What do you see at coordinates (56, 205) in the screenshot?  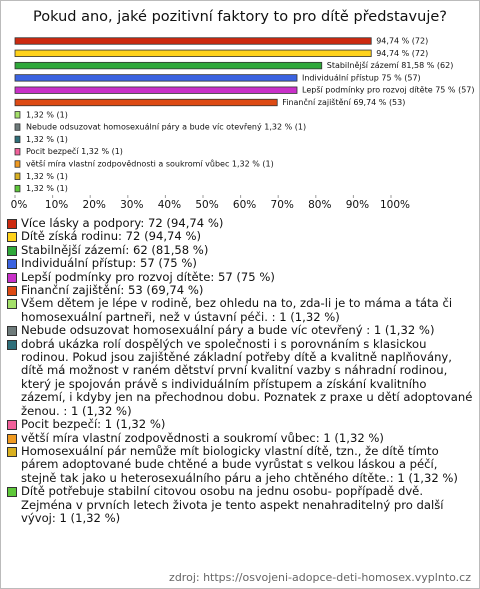 I see `x-tick-label: 10%` at bounding box center [56, 205].